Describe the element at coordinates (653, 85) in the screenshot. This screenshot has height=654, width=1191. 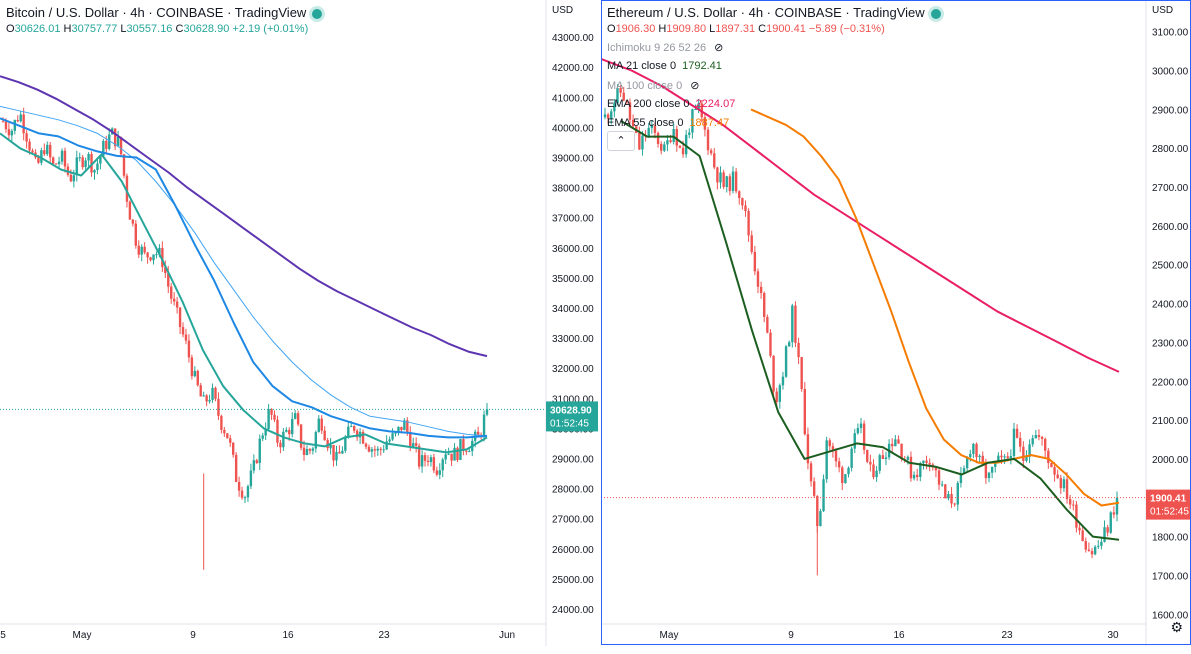
I see `indicator-ma100: MA 100 close 0 ⊘` at that location.